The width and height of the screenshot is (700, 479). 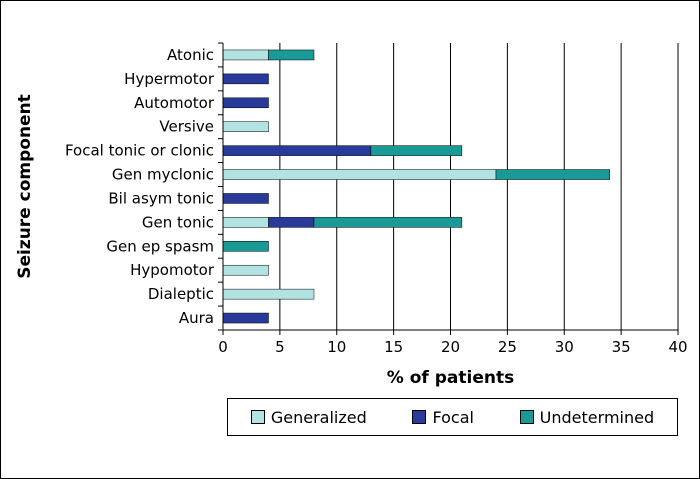 I want to click on legend-item-undetermined: Undetermined, so click(x=587, y=417).